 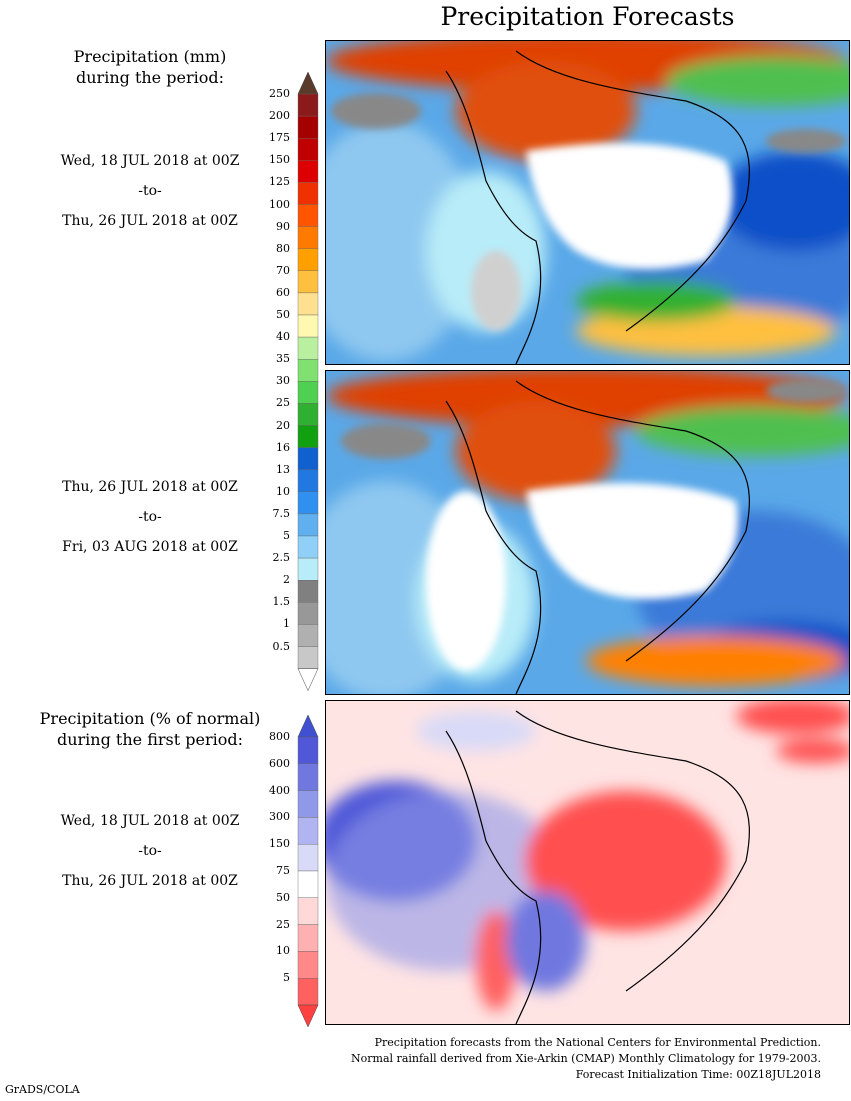 I want to click on percent-tick-label: 600, so click(x=279, y=763).